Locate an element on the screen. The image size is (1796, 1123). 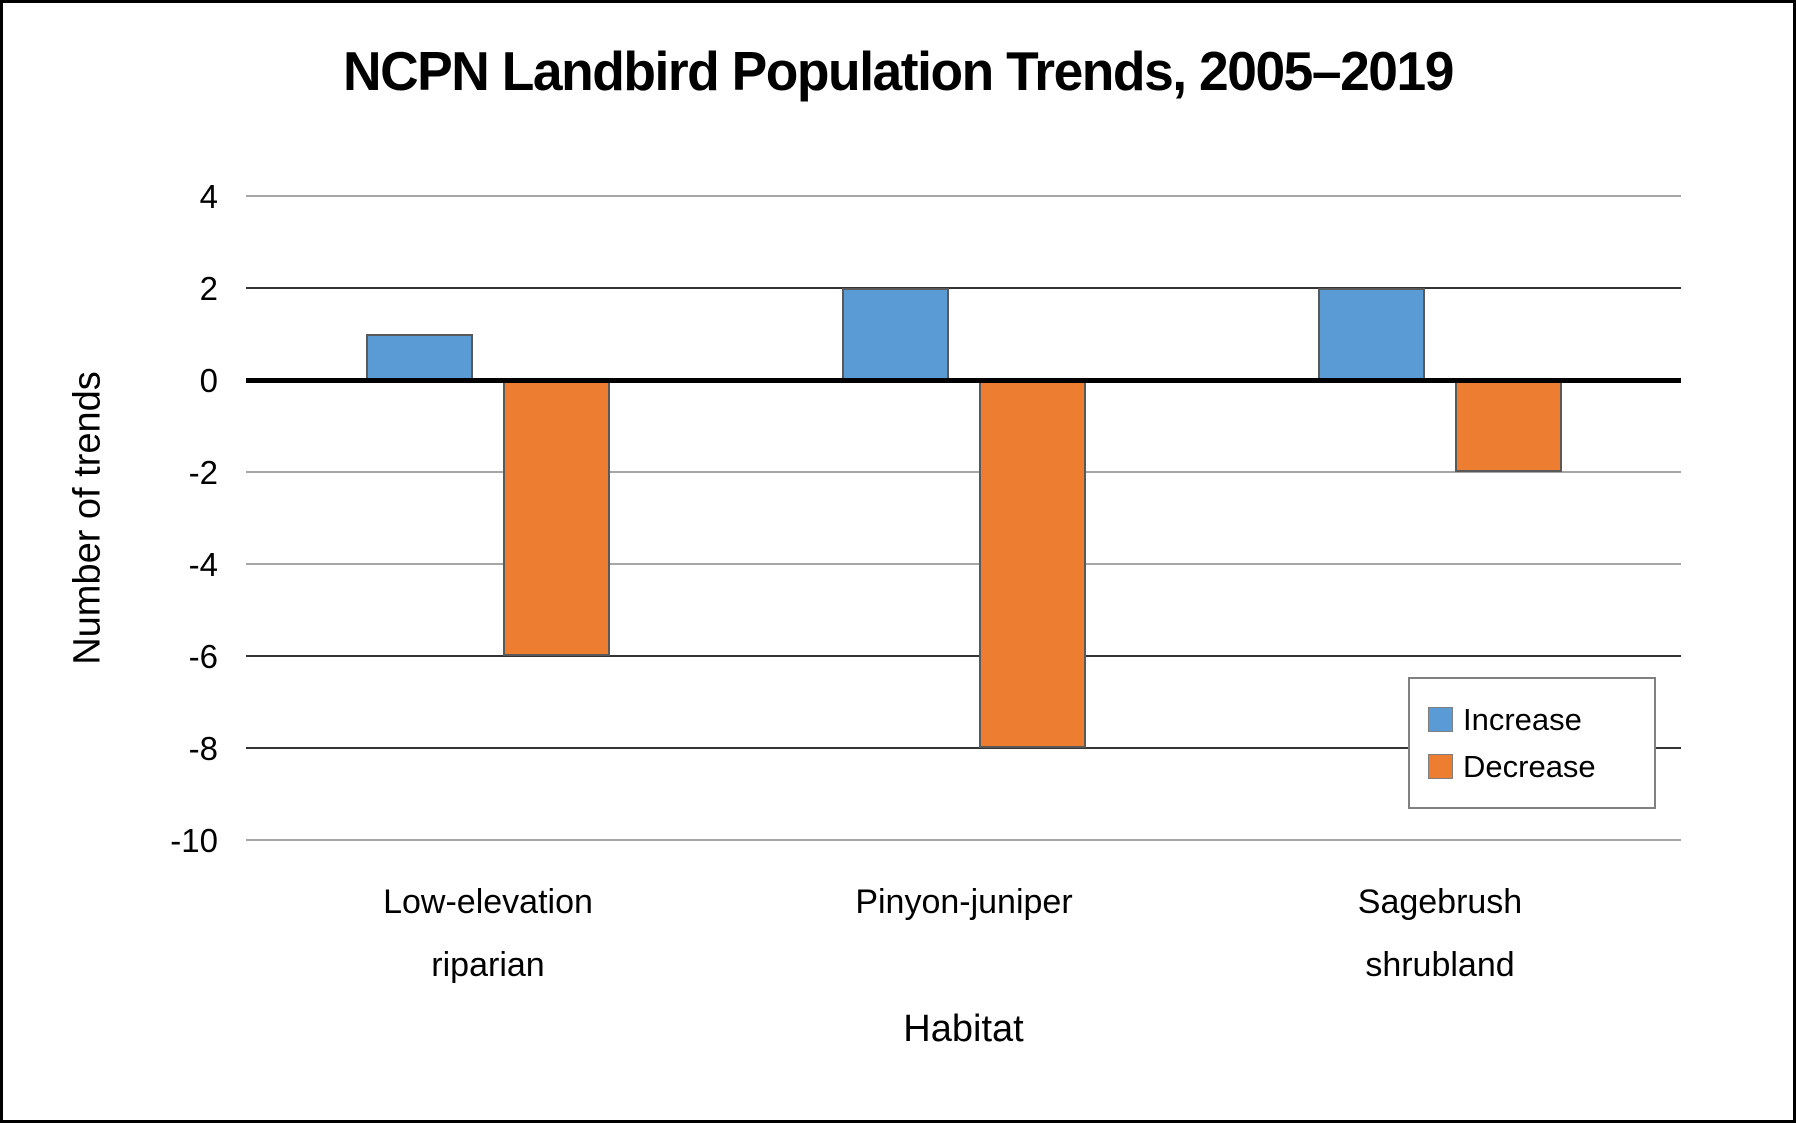
y-tick-label: -4 is located at coordinates (203, 564).